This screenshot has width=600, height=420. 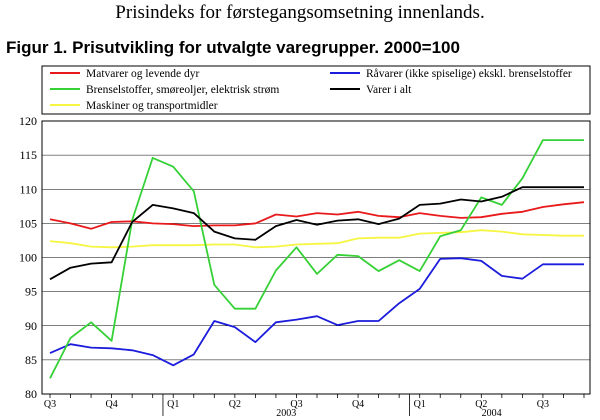 What do you see at coordinates (286, 413) in the screenshot?
I see `year-label: 2003` at bounding box center [286, 413].